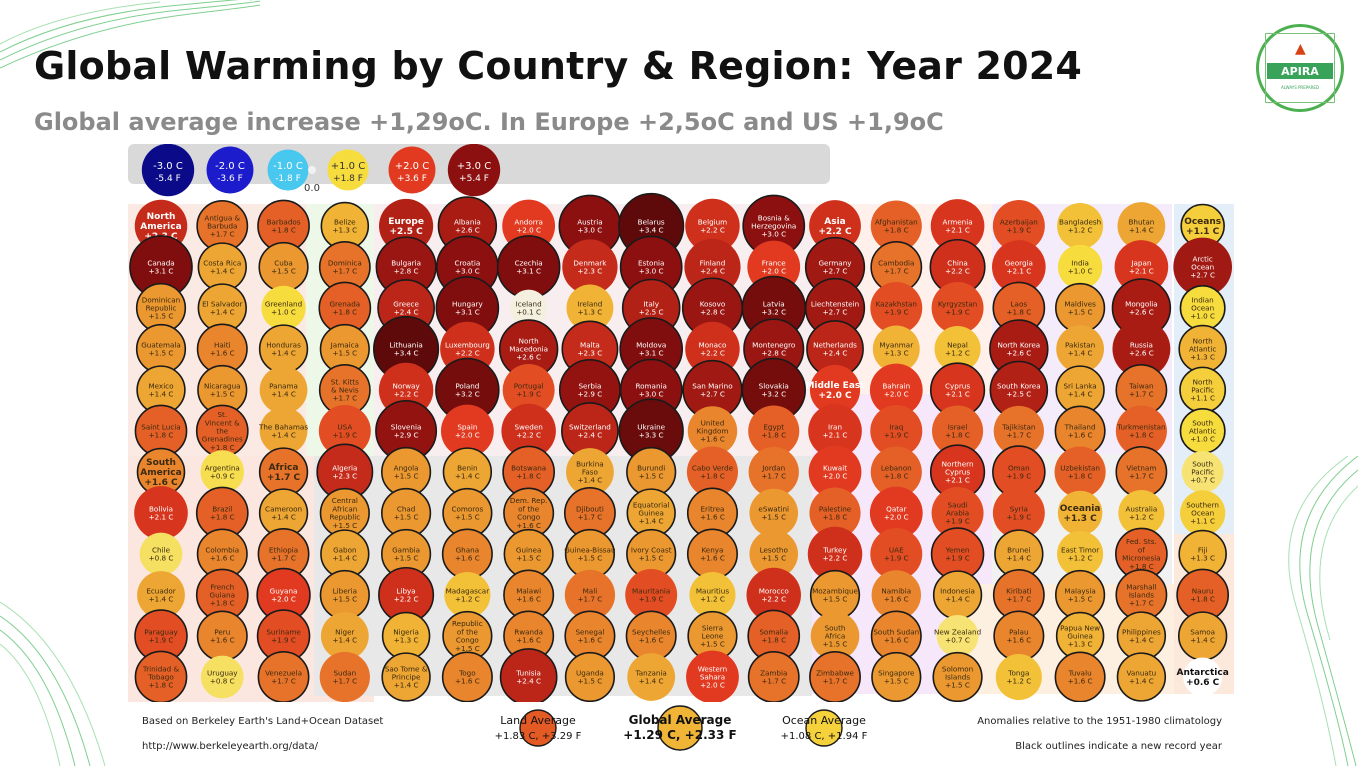 The height and width of the screenshot is (766, 1358). Describe the element at coordinates (1203, 232) in the screenshot. I see `bubble-value: +1.1 C` at that location.